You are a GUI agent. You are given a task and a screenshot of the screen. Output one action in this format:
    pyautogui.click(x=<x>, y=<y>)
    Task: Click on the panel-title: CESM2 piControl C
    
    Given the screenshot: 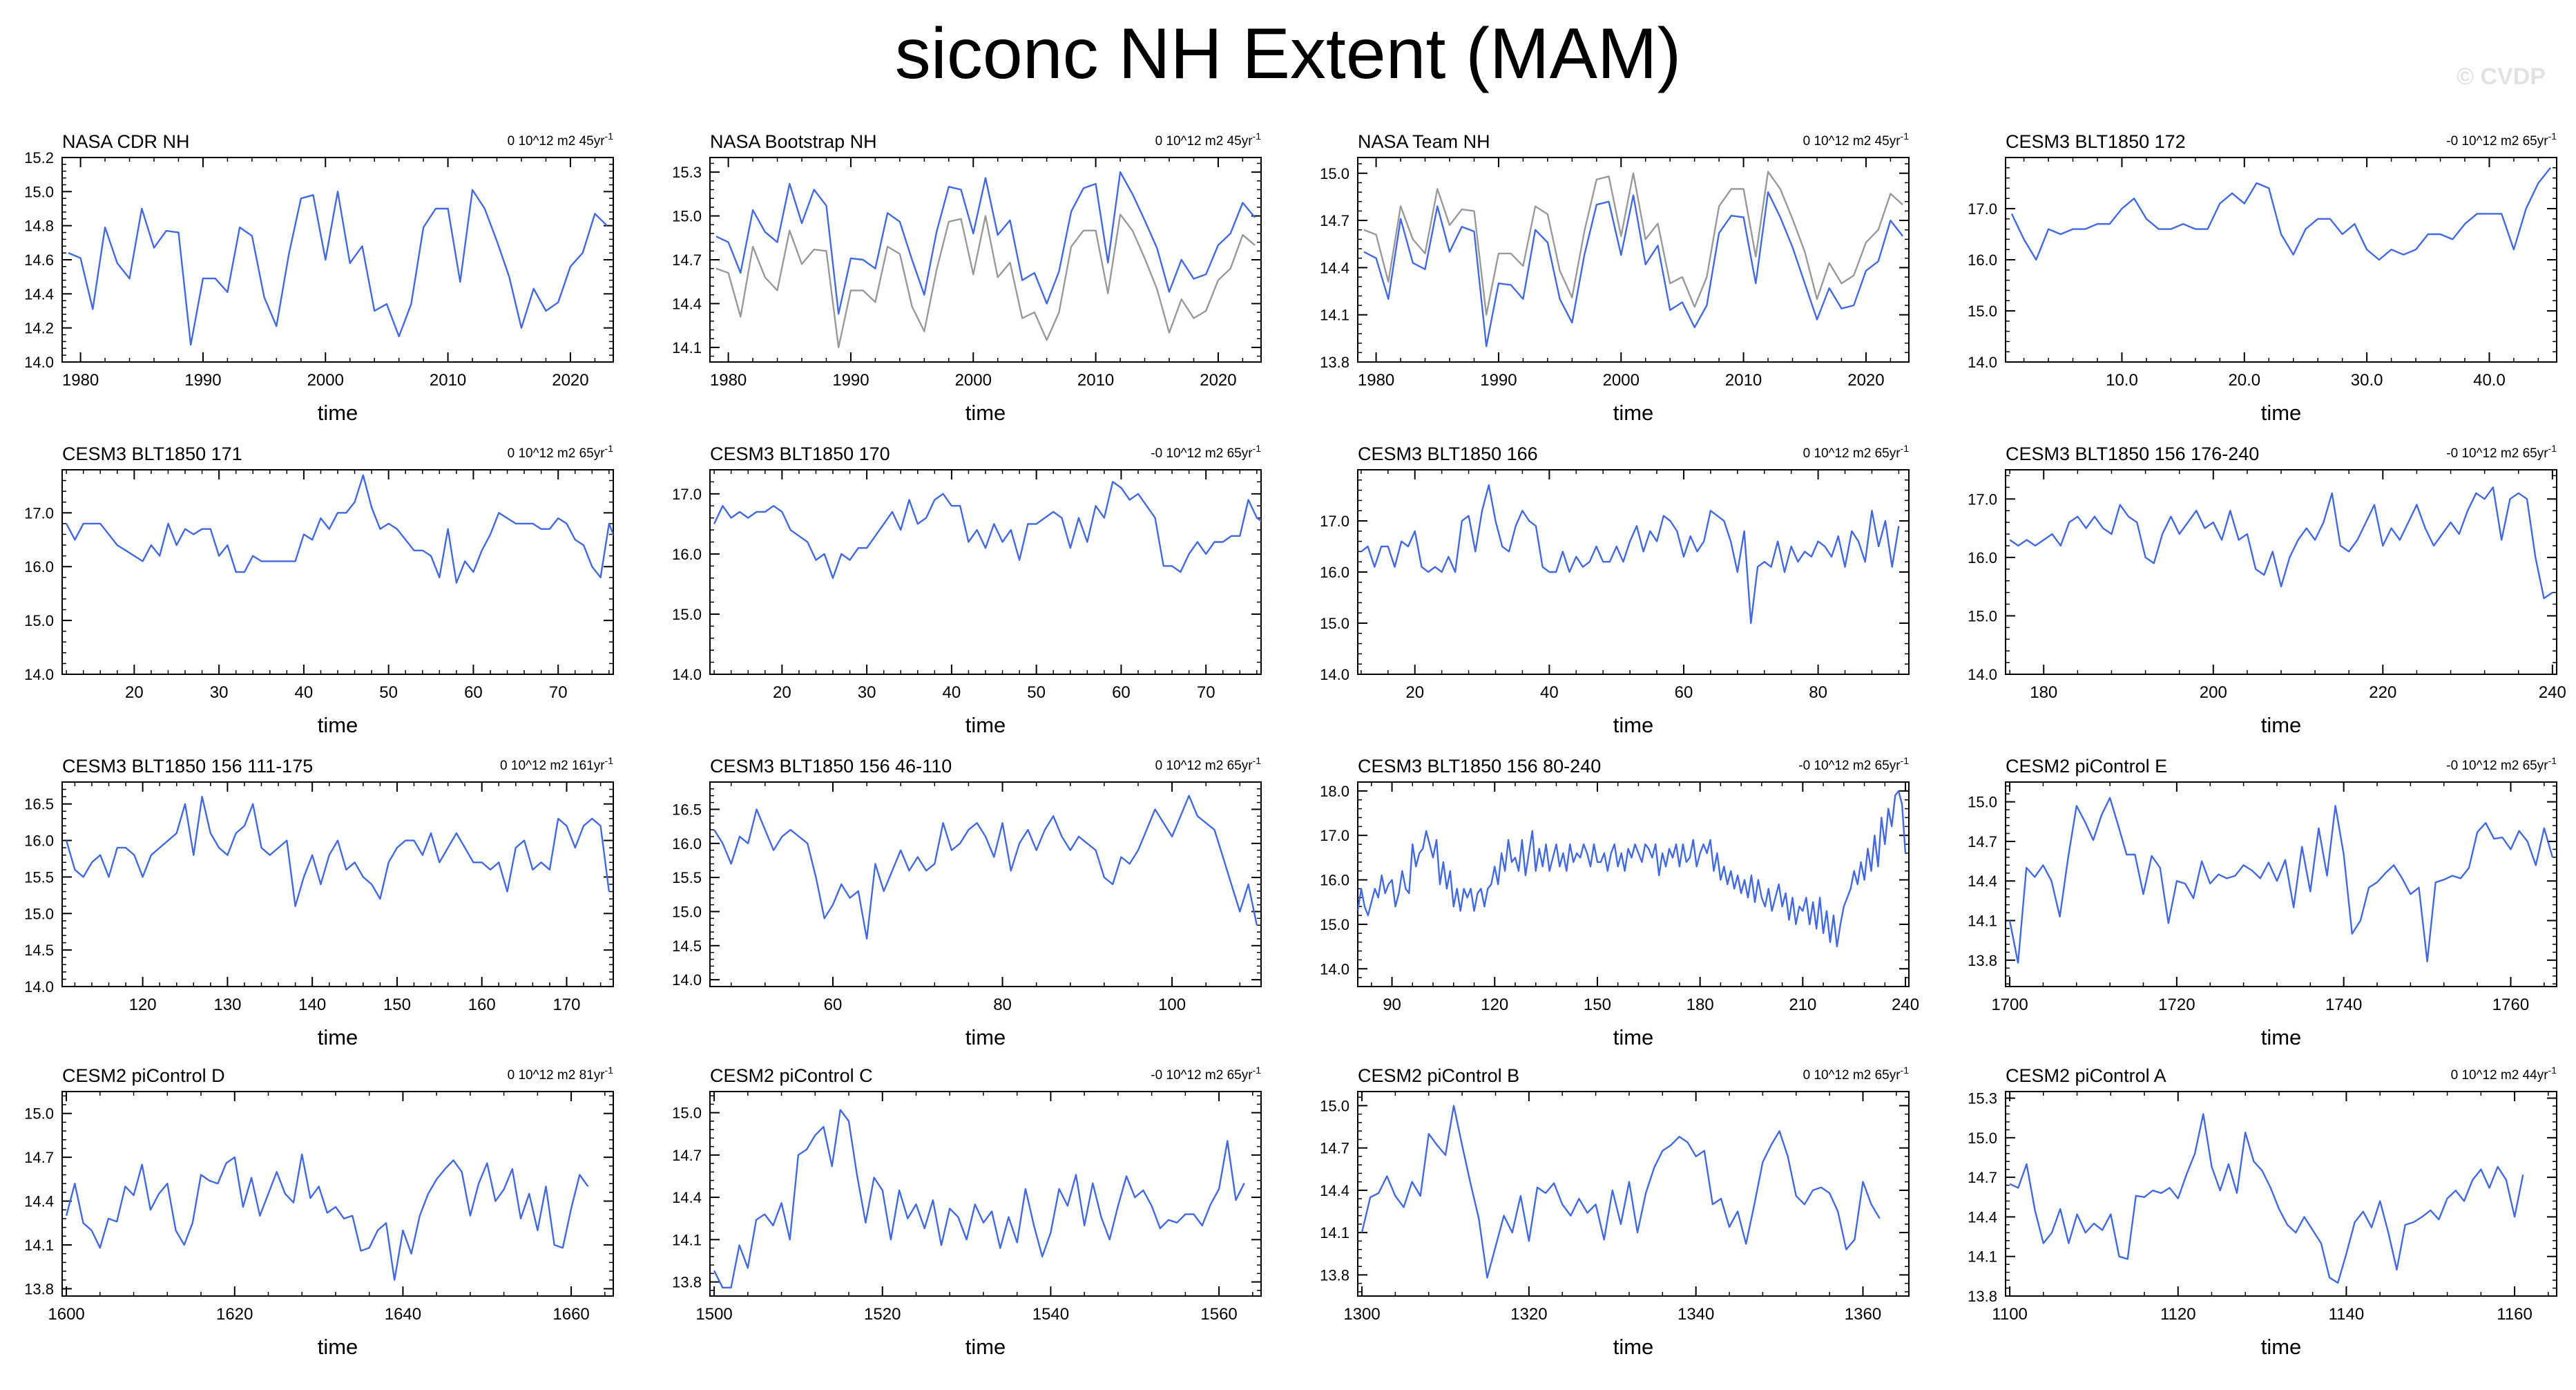 What is the action you would take?
    pyautogui.click(x=791, y=1075)
    